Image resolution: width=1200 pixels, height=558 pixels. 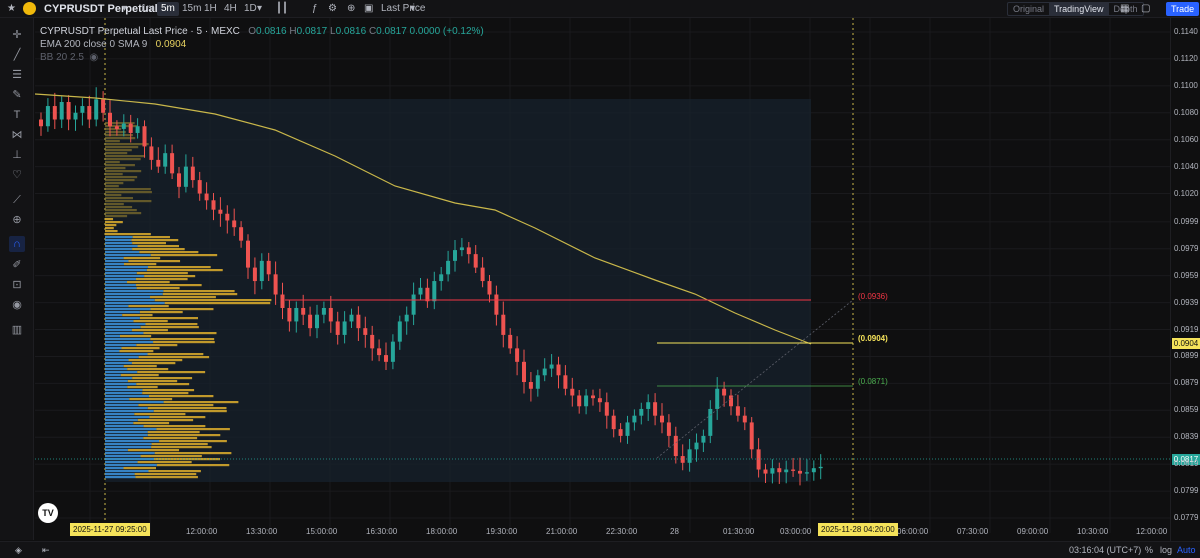 I want to click on lock-drawing-icon: ✐, so click(x=17, y=265).